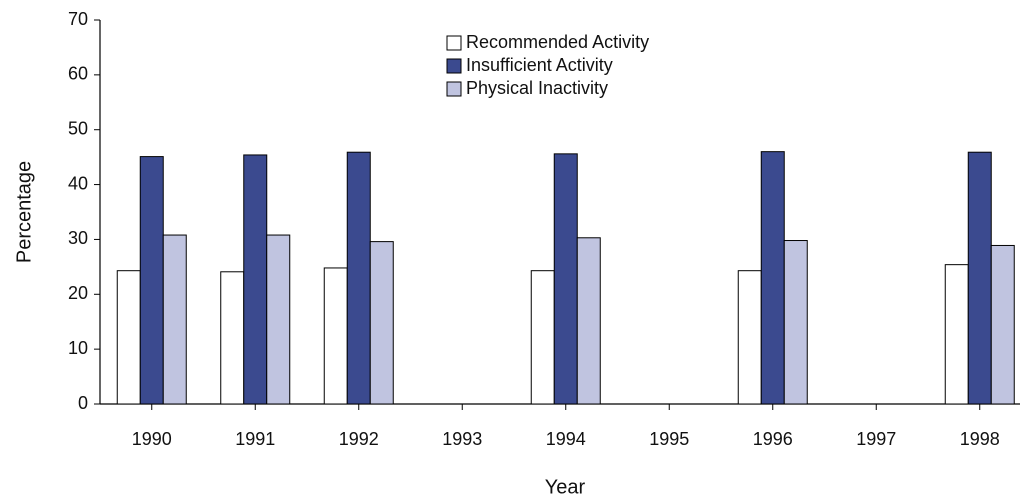 This screenshot has width=1021, height=497. What do you see at coordinates (876, 439) in the screenshot?
I see `x-tick-label: 1997` at bounding box center [876, 439].